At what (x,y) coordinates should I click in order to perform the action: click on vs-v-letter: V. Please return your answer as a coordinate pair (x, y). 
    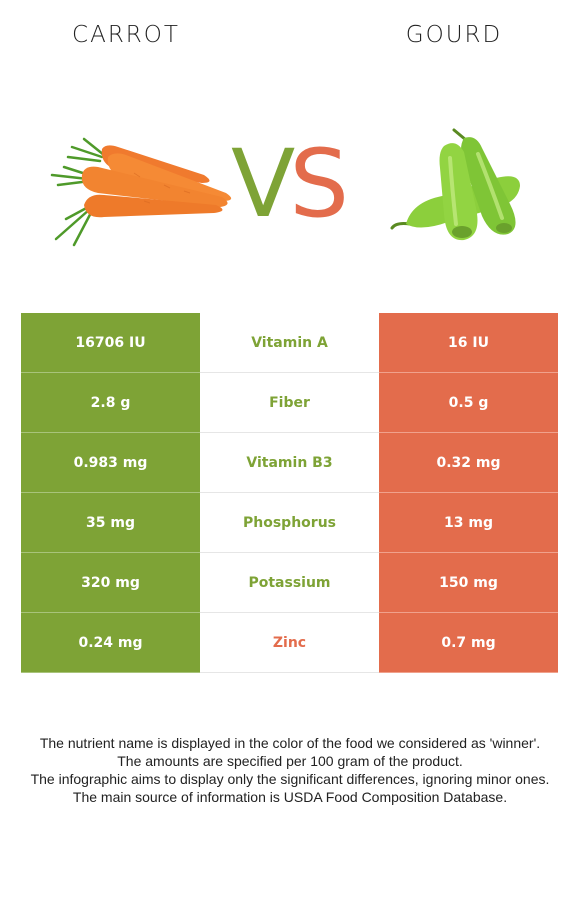
    Looking at the image, I should click on (263, 184).